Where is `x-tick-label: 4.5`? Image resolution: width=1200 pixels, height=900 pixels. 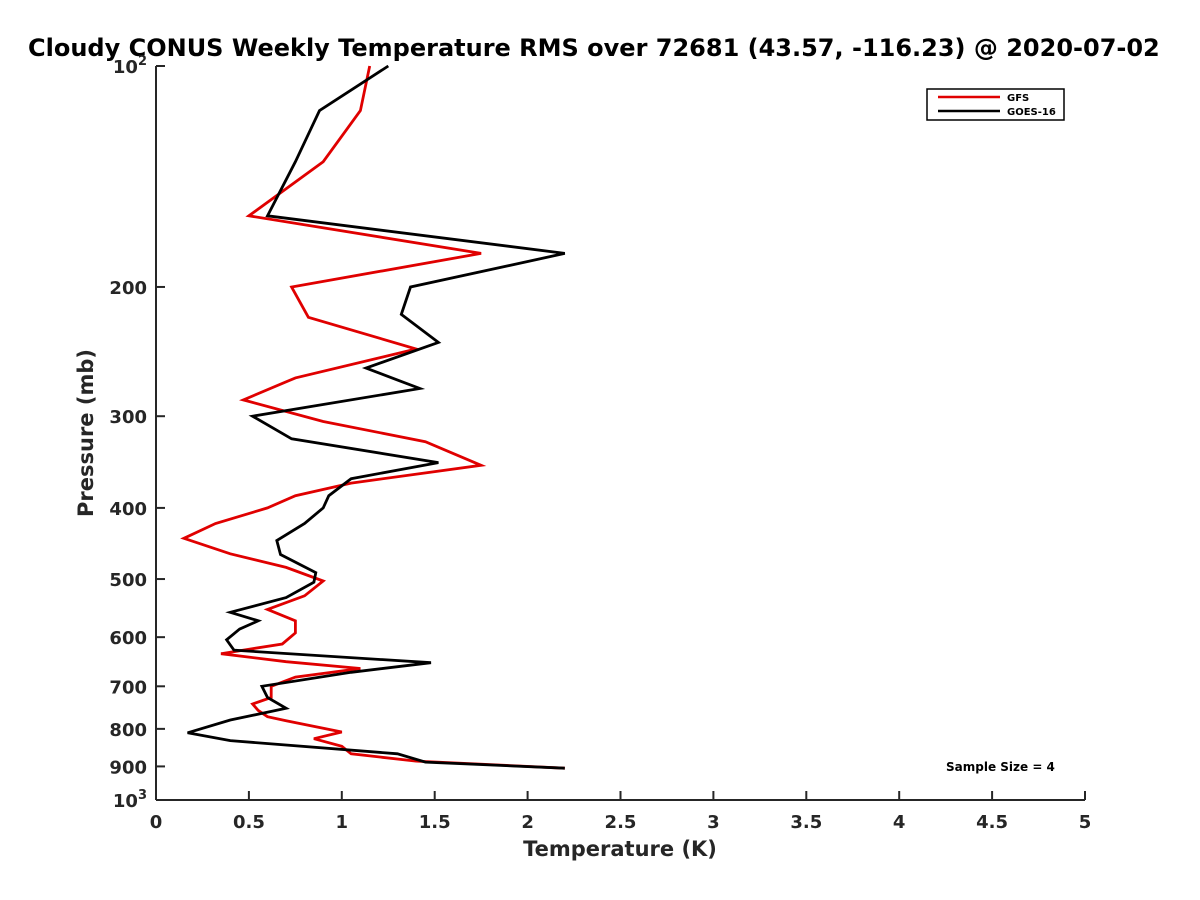 x-tick-label: 4.5 is located at coordinates (992, 822).